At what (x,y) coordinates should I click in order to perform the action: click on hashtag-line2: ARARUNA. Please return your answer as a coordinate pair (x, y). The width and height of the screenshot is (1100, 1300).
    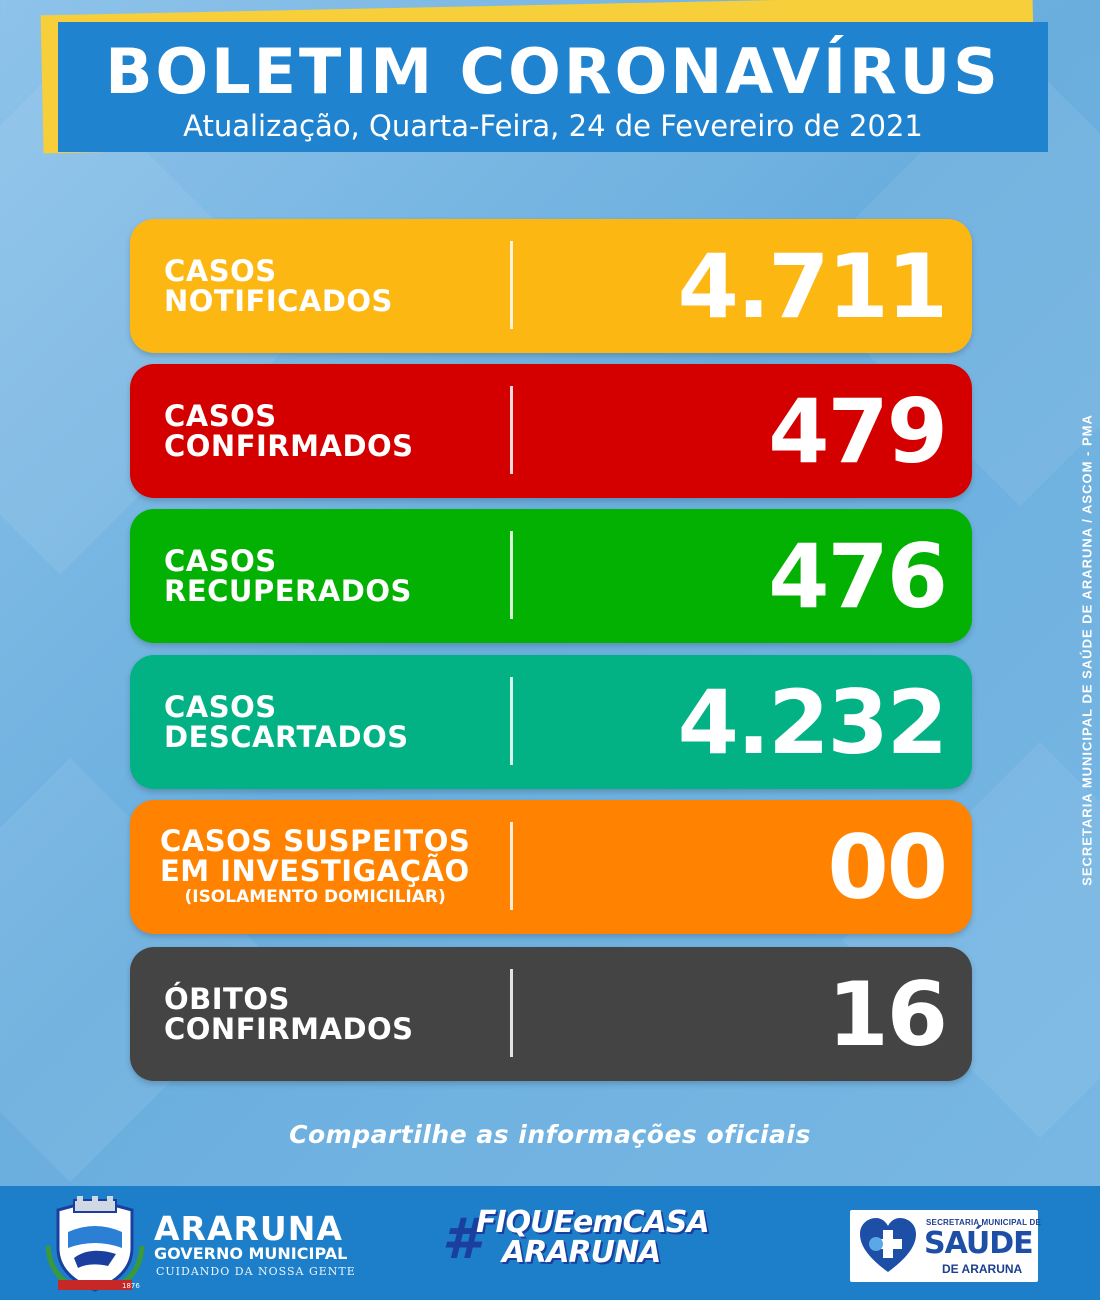
    Looking at the image, I should click on (581, 1252).